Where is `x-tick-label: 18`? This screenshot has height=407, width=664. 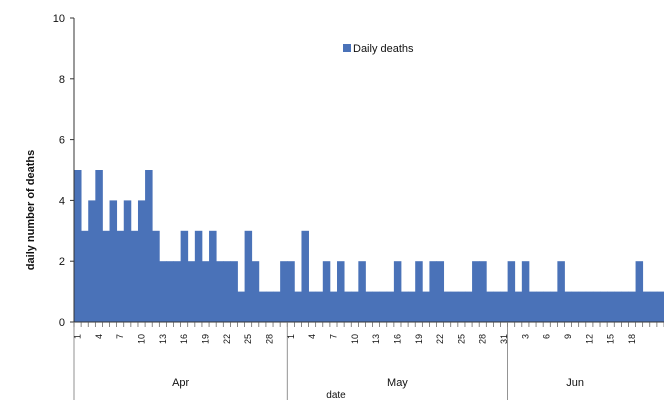 x-tick-label: 18 is located at coordinates (632, 339).